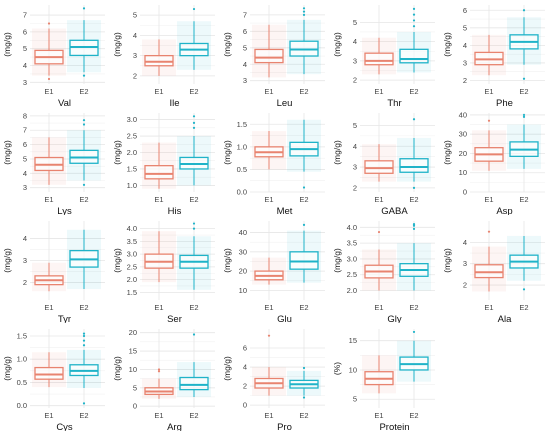  What do you see at coordinates (394, 102) in the screenshot?
I see `panel-title: Thr` at bounding box center [394, 102].